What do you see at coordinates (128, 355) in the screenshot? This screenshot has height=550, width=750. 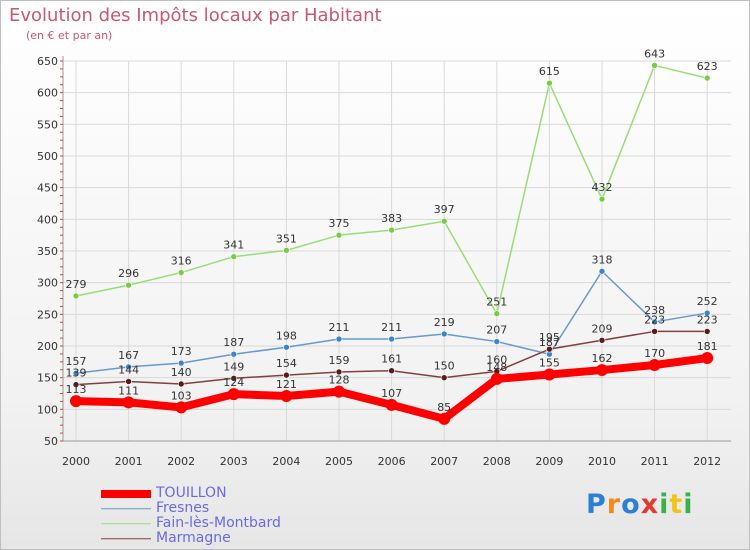 I see `data-label: 167` at bounding box center [128, 355].